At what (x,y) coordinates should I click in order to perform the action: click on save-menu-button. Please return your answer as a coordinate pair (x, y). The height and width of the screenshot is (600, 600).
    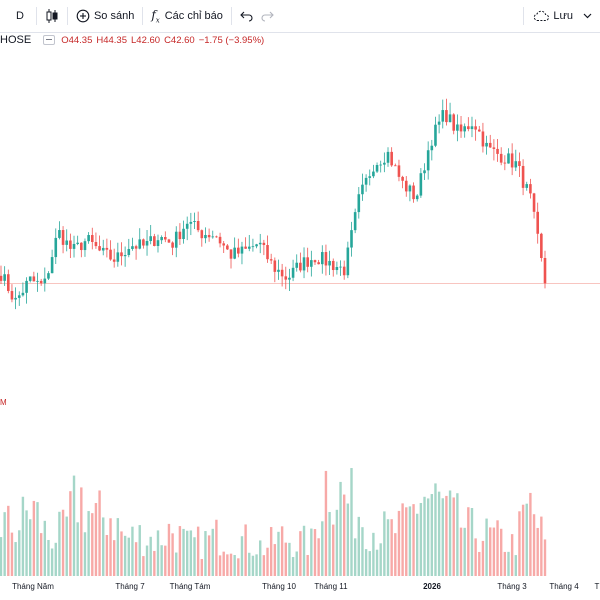
    Looking at the image, I should click on (589, 16).